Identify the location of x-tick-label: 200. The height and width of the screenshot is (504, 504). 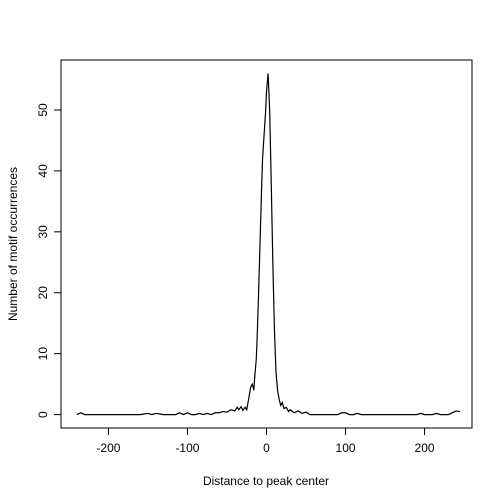
(425, 448).